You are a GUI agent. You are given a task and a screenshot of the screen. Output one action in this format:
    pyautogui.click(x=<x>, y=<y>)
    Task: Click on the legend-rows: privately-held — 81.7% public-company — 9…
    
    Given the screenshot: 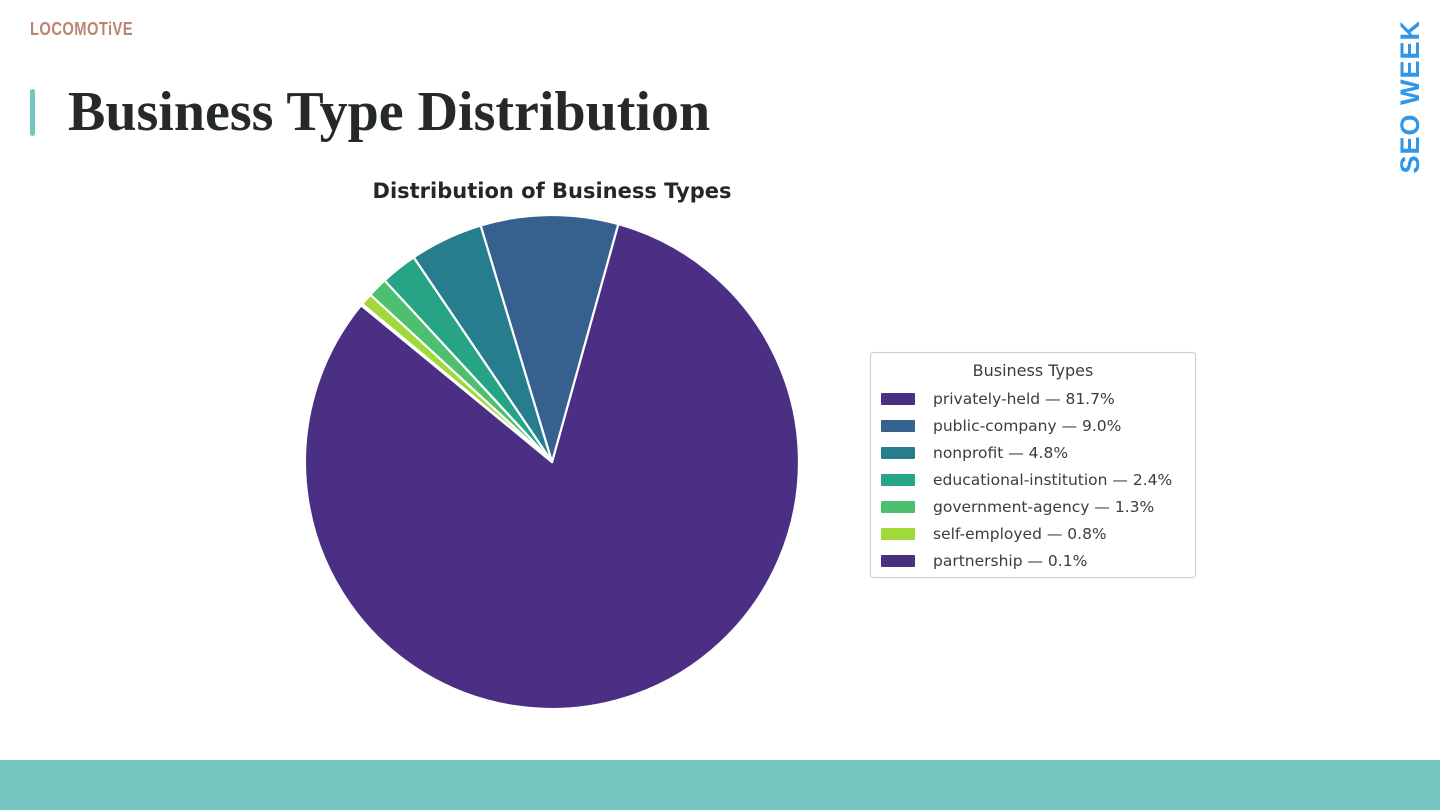 What is the action you would take?
    pyautogui.click(x=1033, y=479)
    